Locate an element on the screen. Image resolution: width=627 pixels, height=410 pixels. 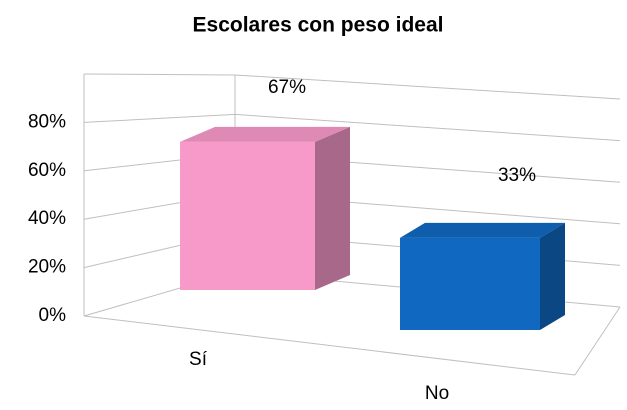
chart-title: Escolares con peso ideal is located at coordinates (318, 25).